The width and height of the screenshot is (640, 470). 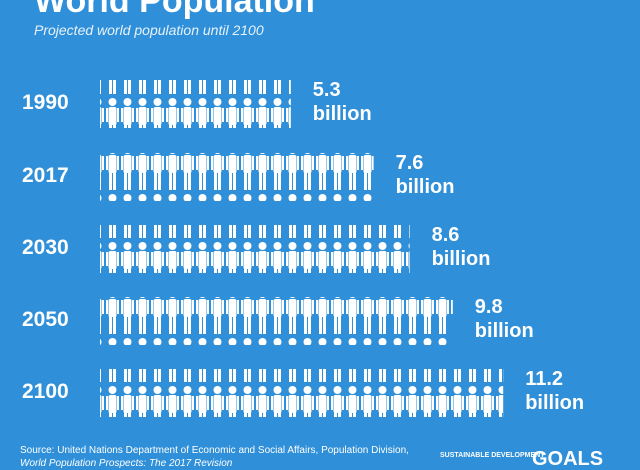 I want to click on value-label: 9.8 billion, so click(x=504, y=319).